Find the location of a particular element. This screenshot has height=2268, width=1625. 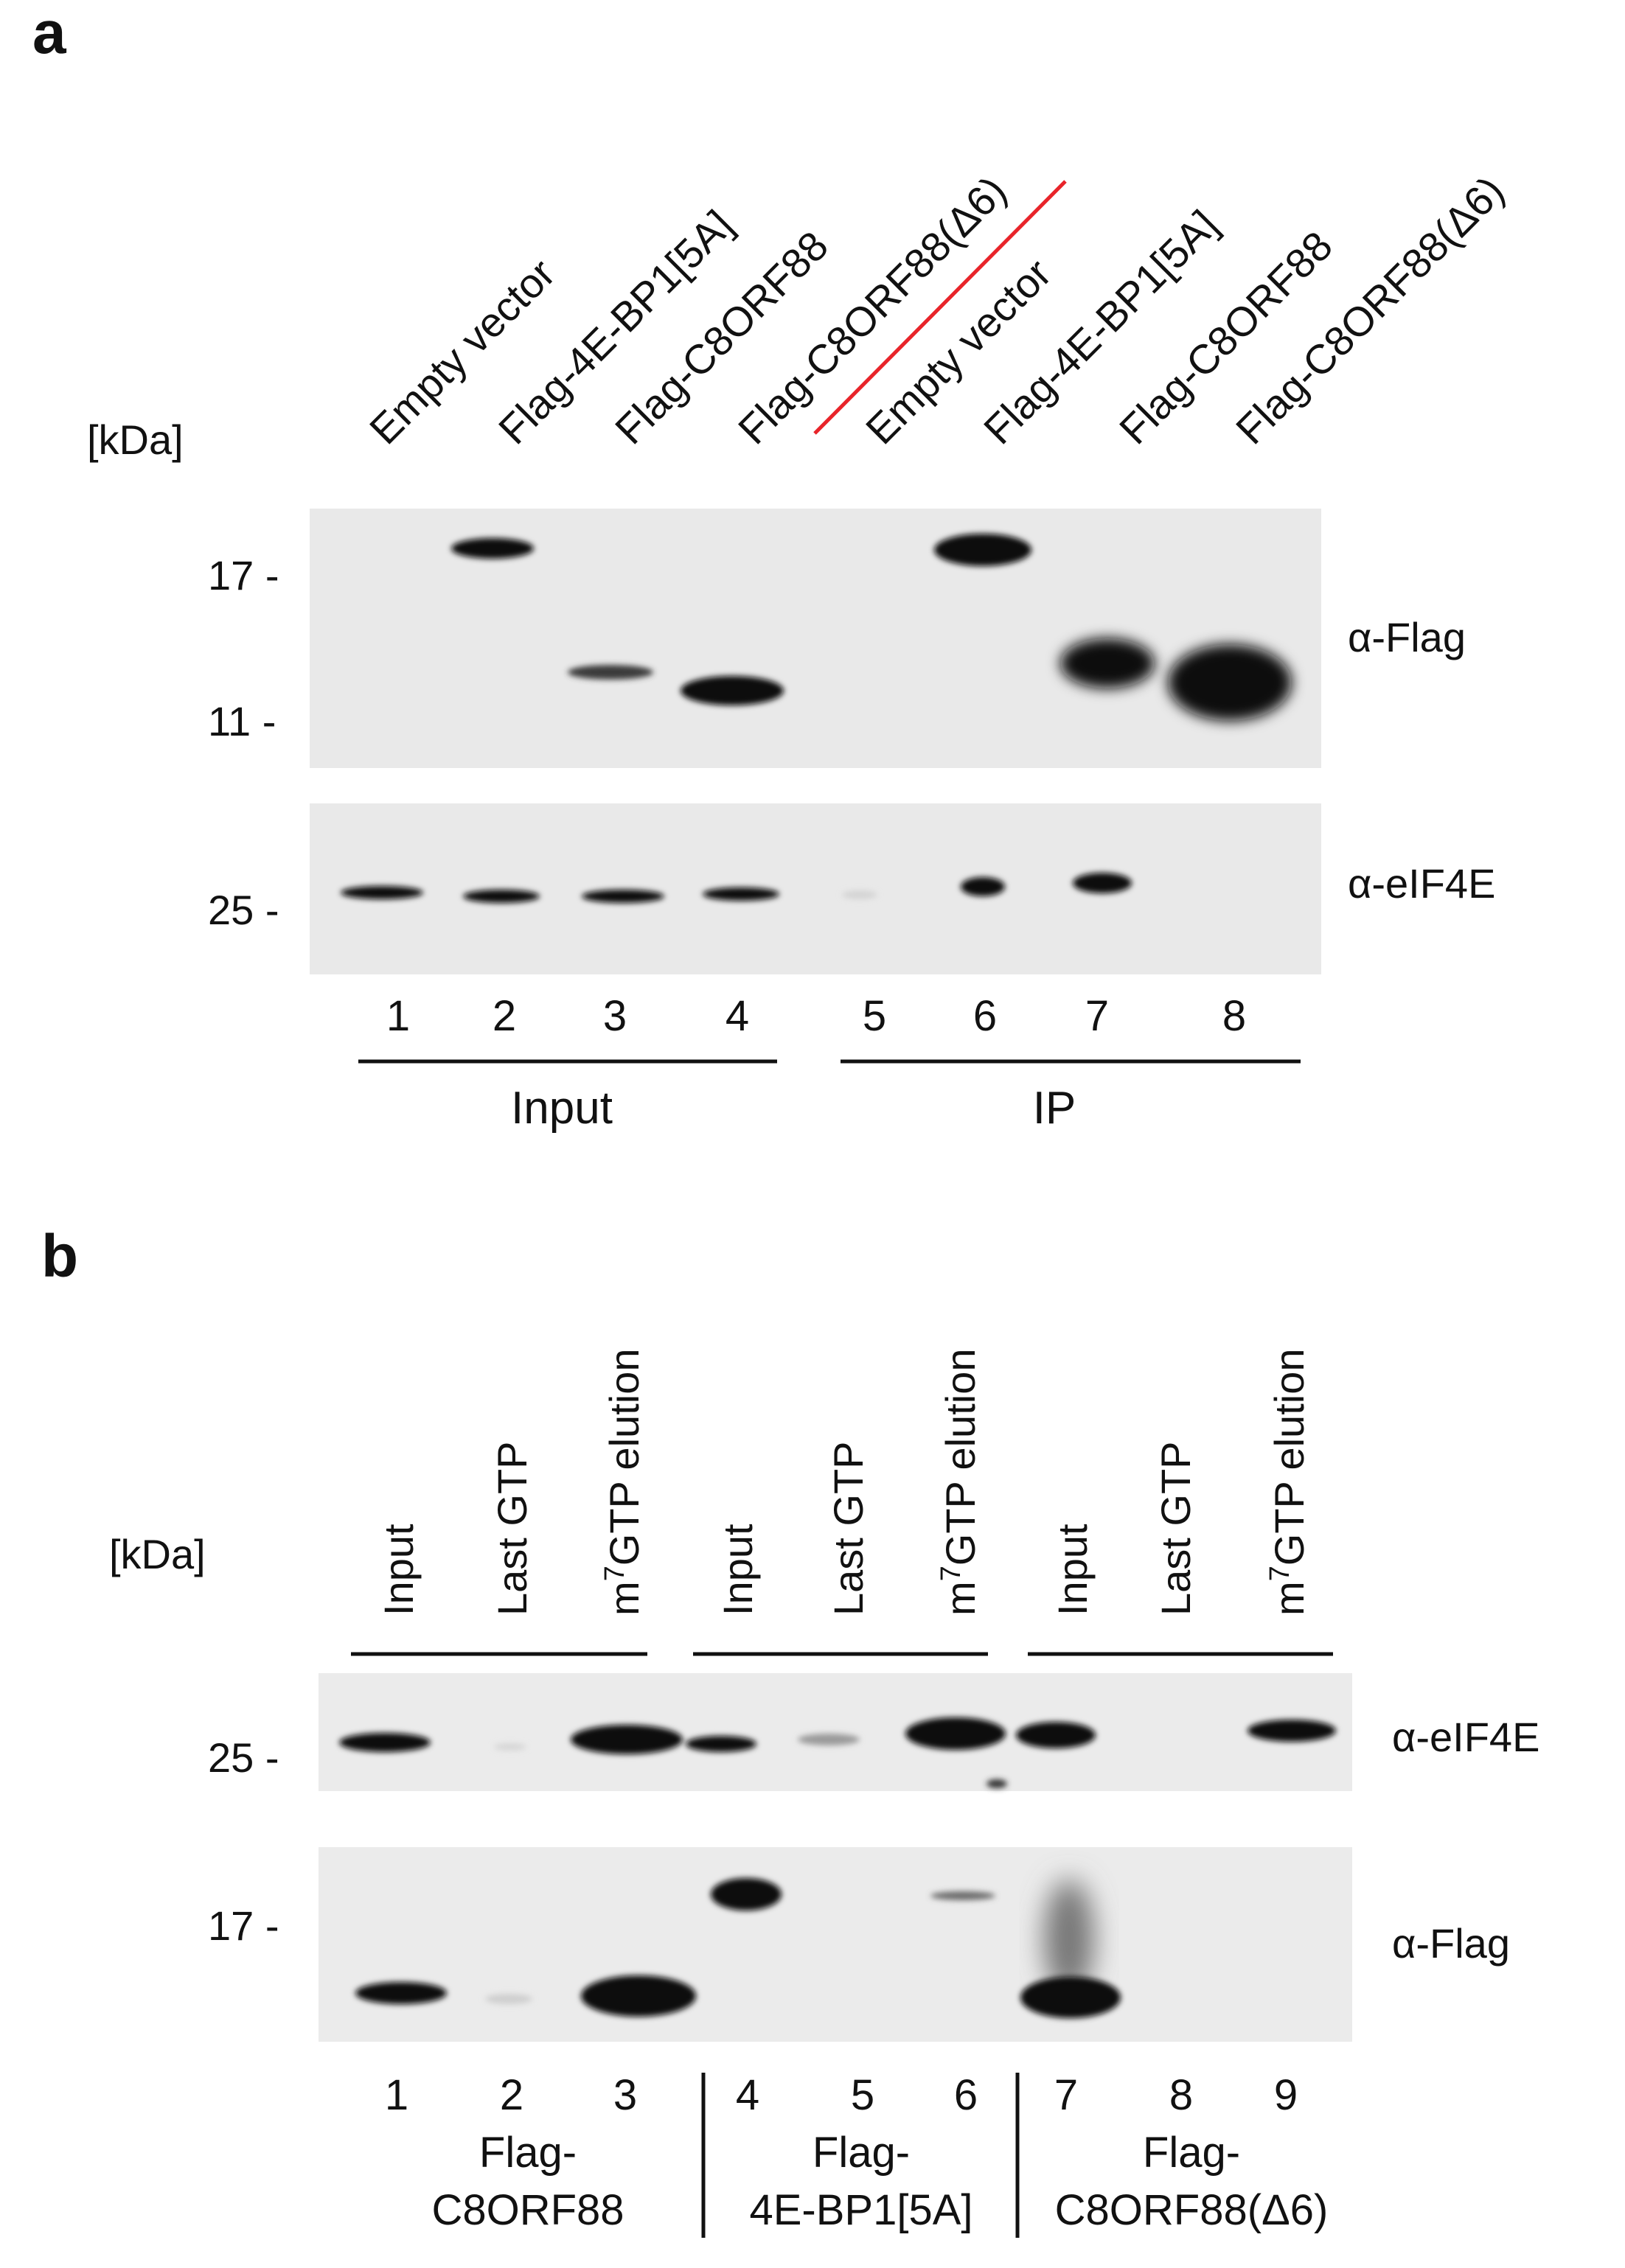

band-a-eif4e-lane5 is located at coordinates (859, 894).